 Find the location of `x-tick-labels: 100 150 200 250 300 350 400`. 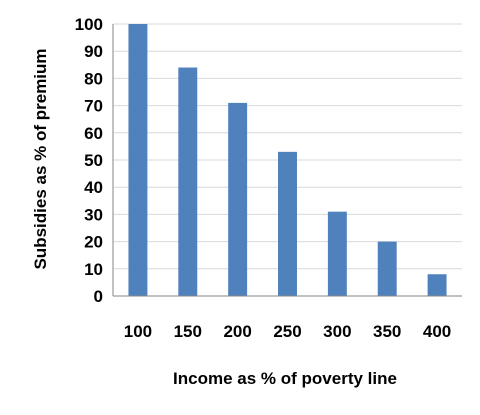

x-tick-labels: 100 150 200 250 300 350 400 is located at coordinates (288, 331).